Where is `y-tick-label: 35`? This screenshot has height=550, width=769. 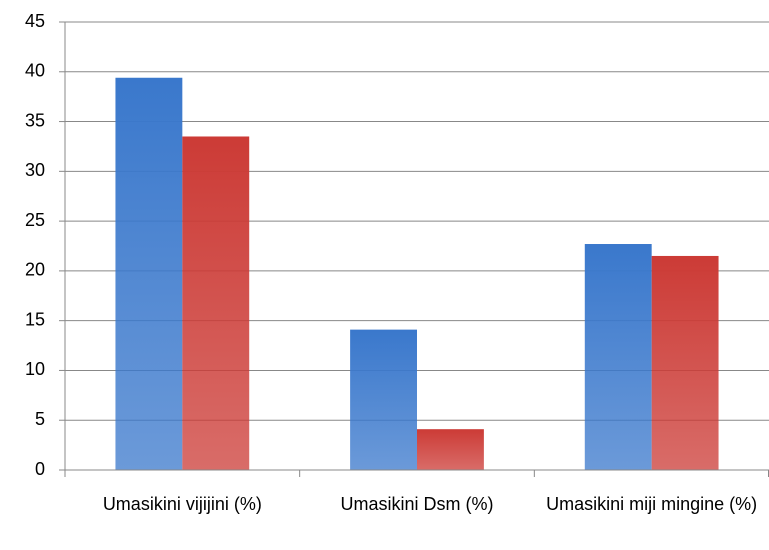 y-tick-label: 35 is located at coordinates (35, 120).